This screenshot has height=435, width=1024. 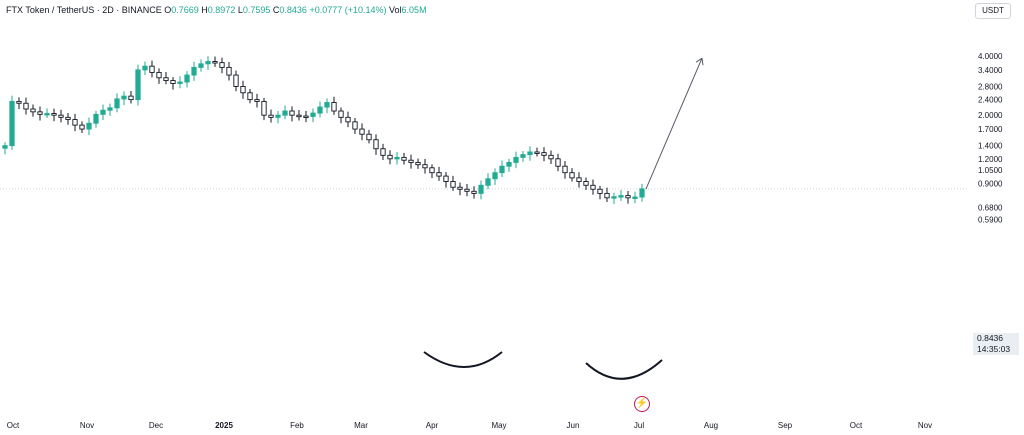 I want to click on x-tick-label: Mar, so click(x=361, y=425).